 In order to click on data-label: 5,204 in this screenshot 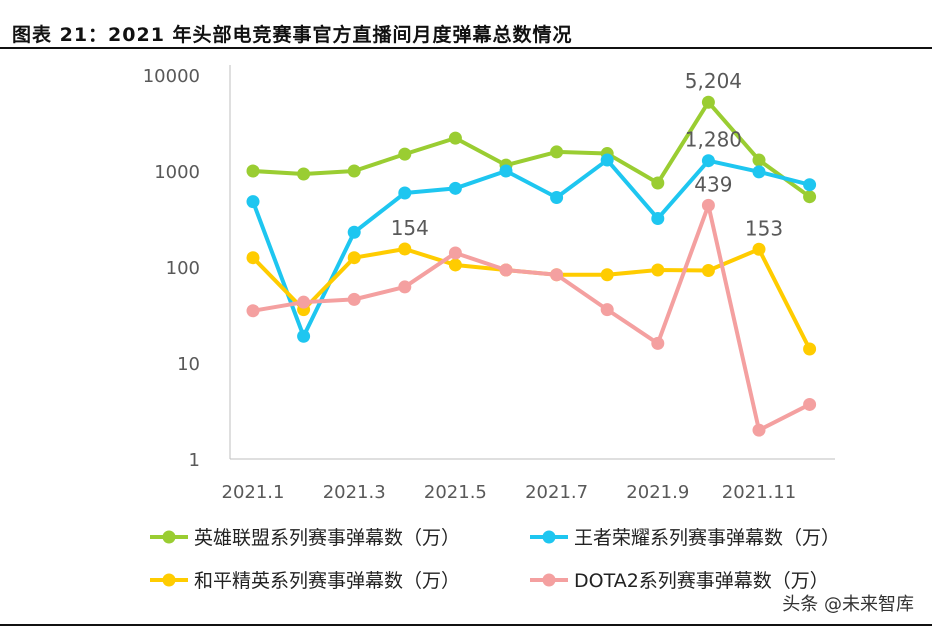, I will do `click(713, 81)`.